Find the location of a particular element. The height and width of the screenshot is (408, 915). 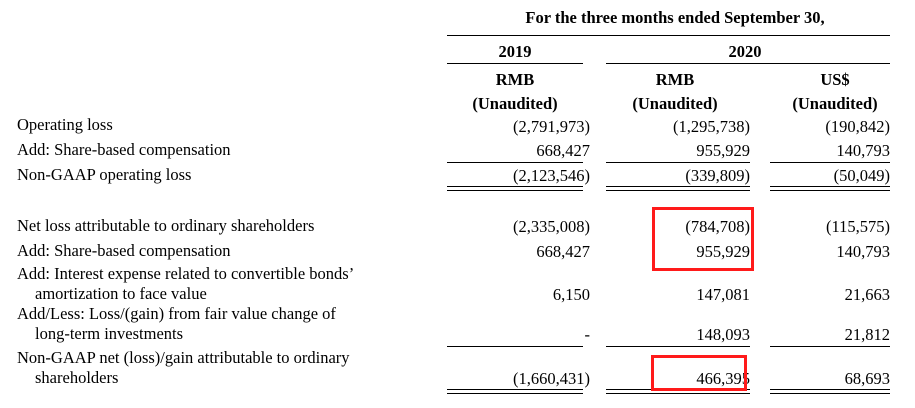

col3-currency: US$ is located at coordinates (835, 79).